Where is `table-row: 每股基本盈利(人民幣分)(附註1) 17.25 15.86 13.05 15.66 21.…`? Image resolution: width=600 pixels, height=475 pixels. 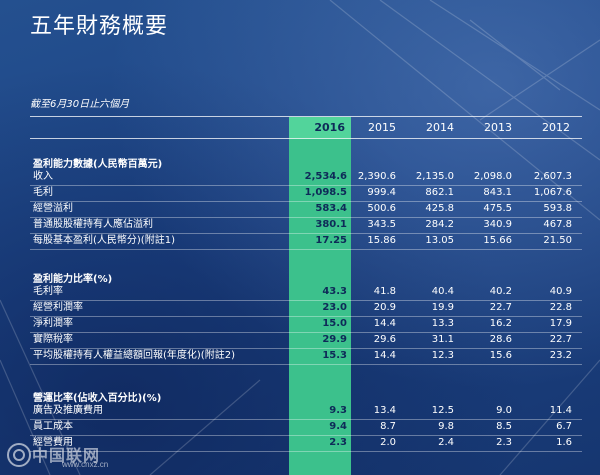 table-row: 每股基本盈利(人民幣分)(附註1) 17.25 15.86 13.05 15.66 21.… is located at coordinates (300, 241).